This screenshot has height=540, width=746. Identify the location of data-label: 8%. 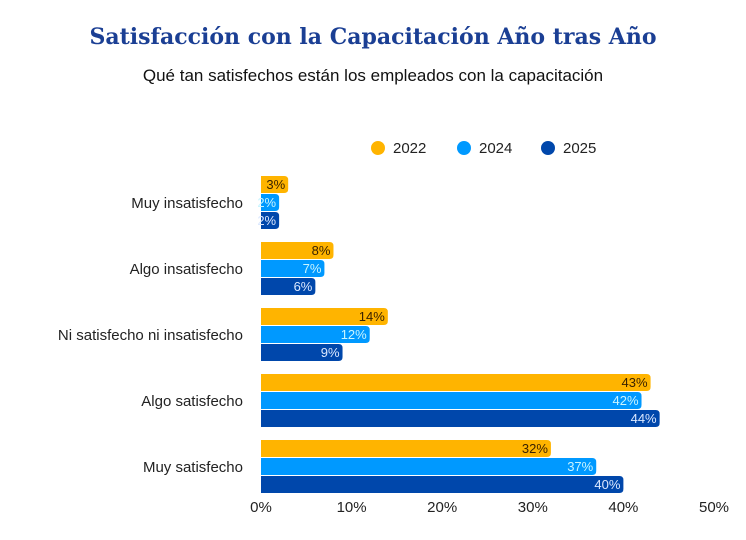
(321, 250).